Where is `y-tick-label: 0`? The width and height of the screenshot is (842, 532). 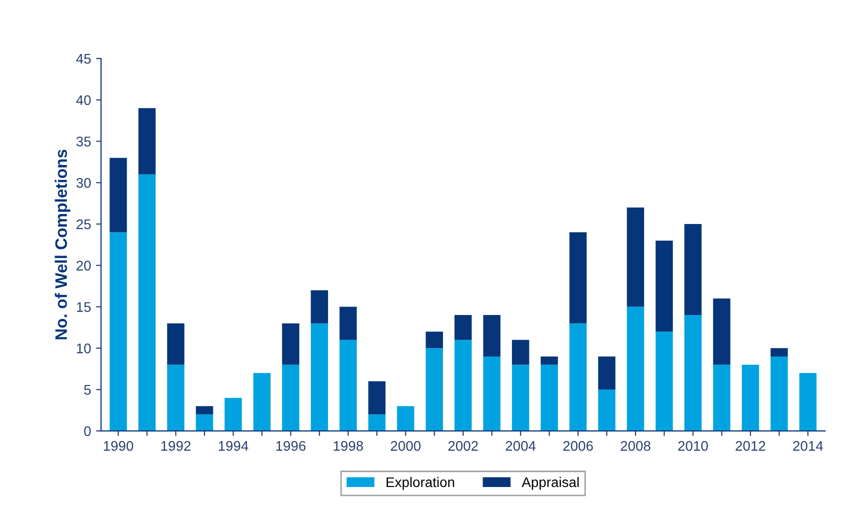 y-tick-label: 0 is located at coordinates (87, 431).